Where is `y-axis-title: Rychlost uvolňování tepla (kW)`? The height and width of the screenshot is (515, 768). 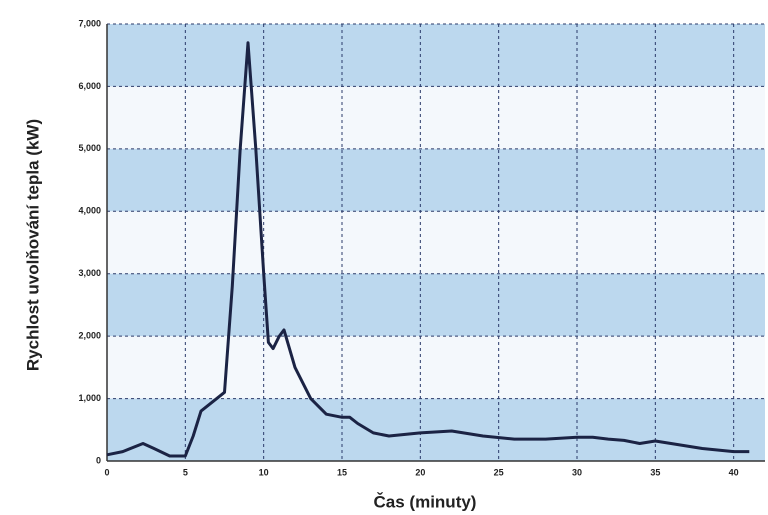
y-axis-title: Rychlost uvolňování tepla (kW) is located at coordinates (32, 245).